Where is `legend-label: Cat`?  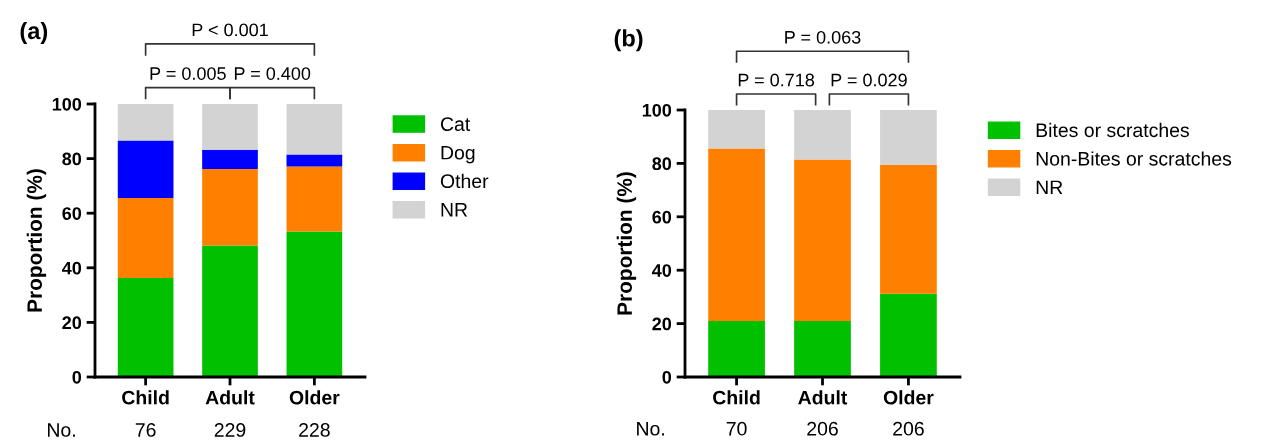
legend-label: Cat is located at coordinates (455, 124).